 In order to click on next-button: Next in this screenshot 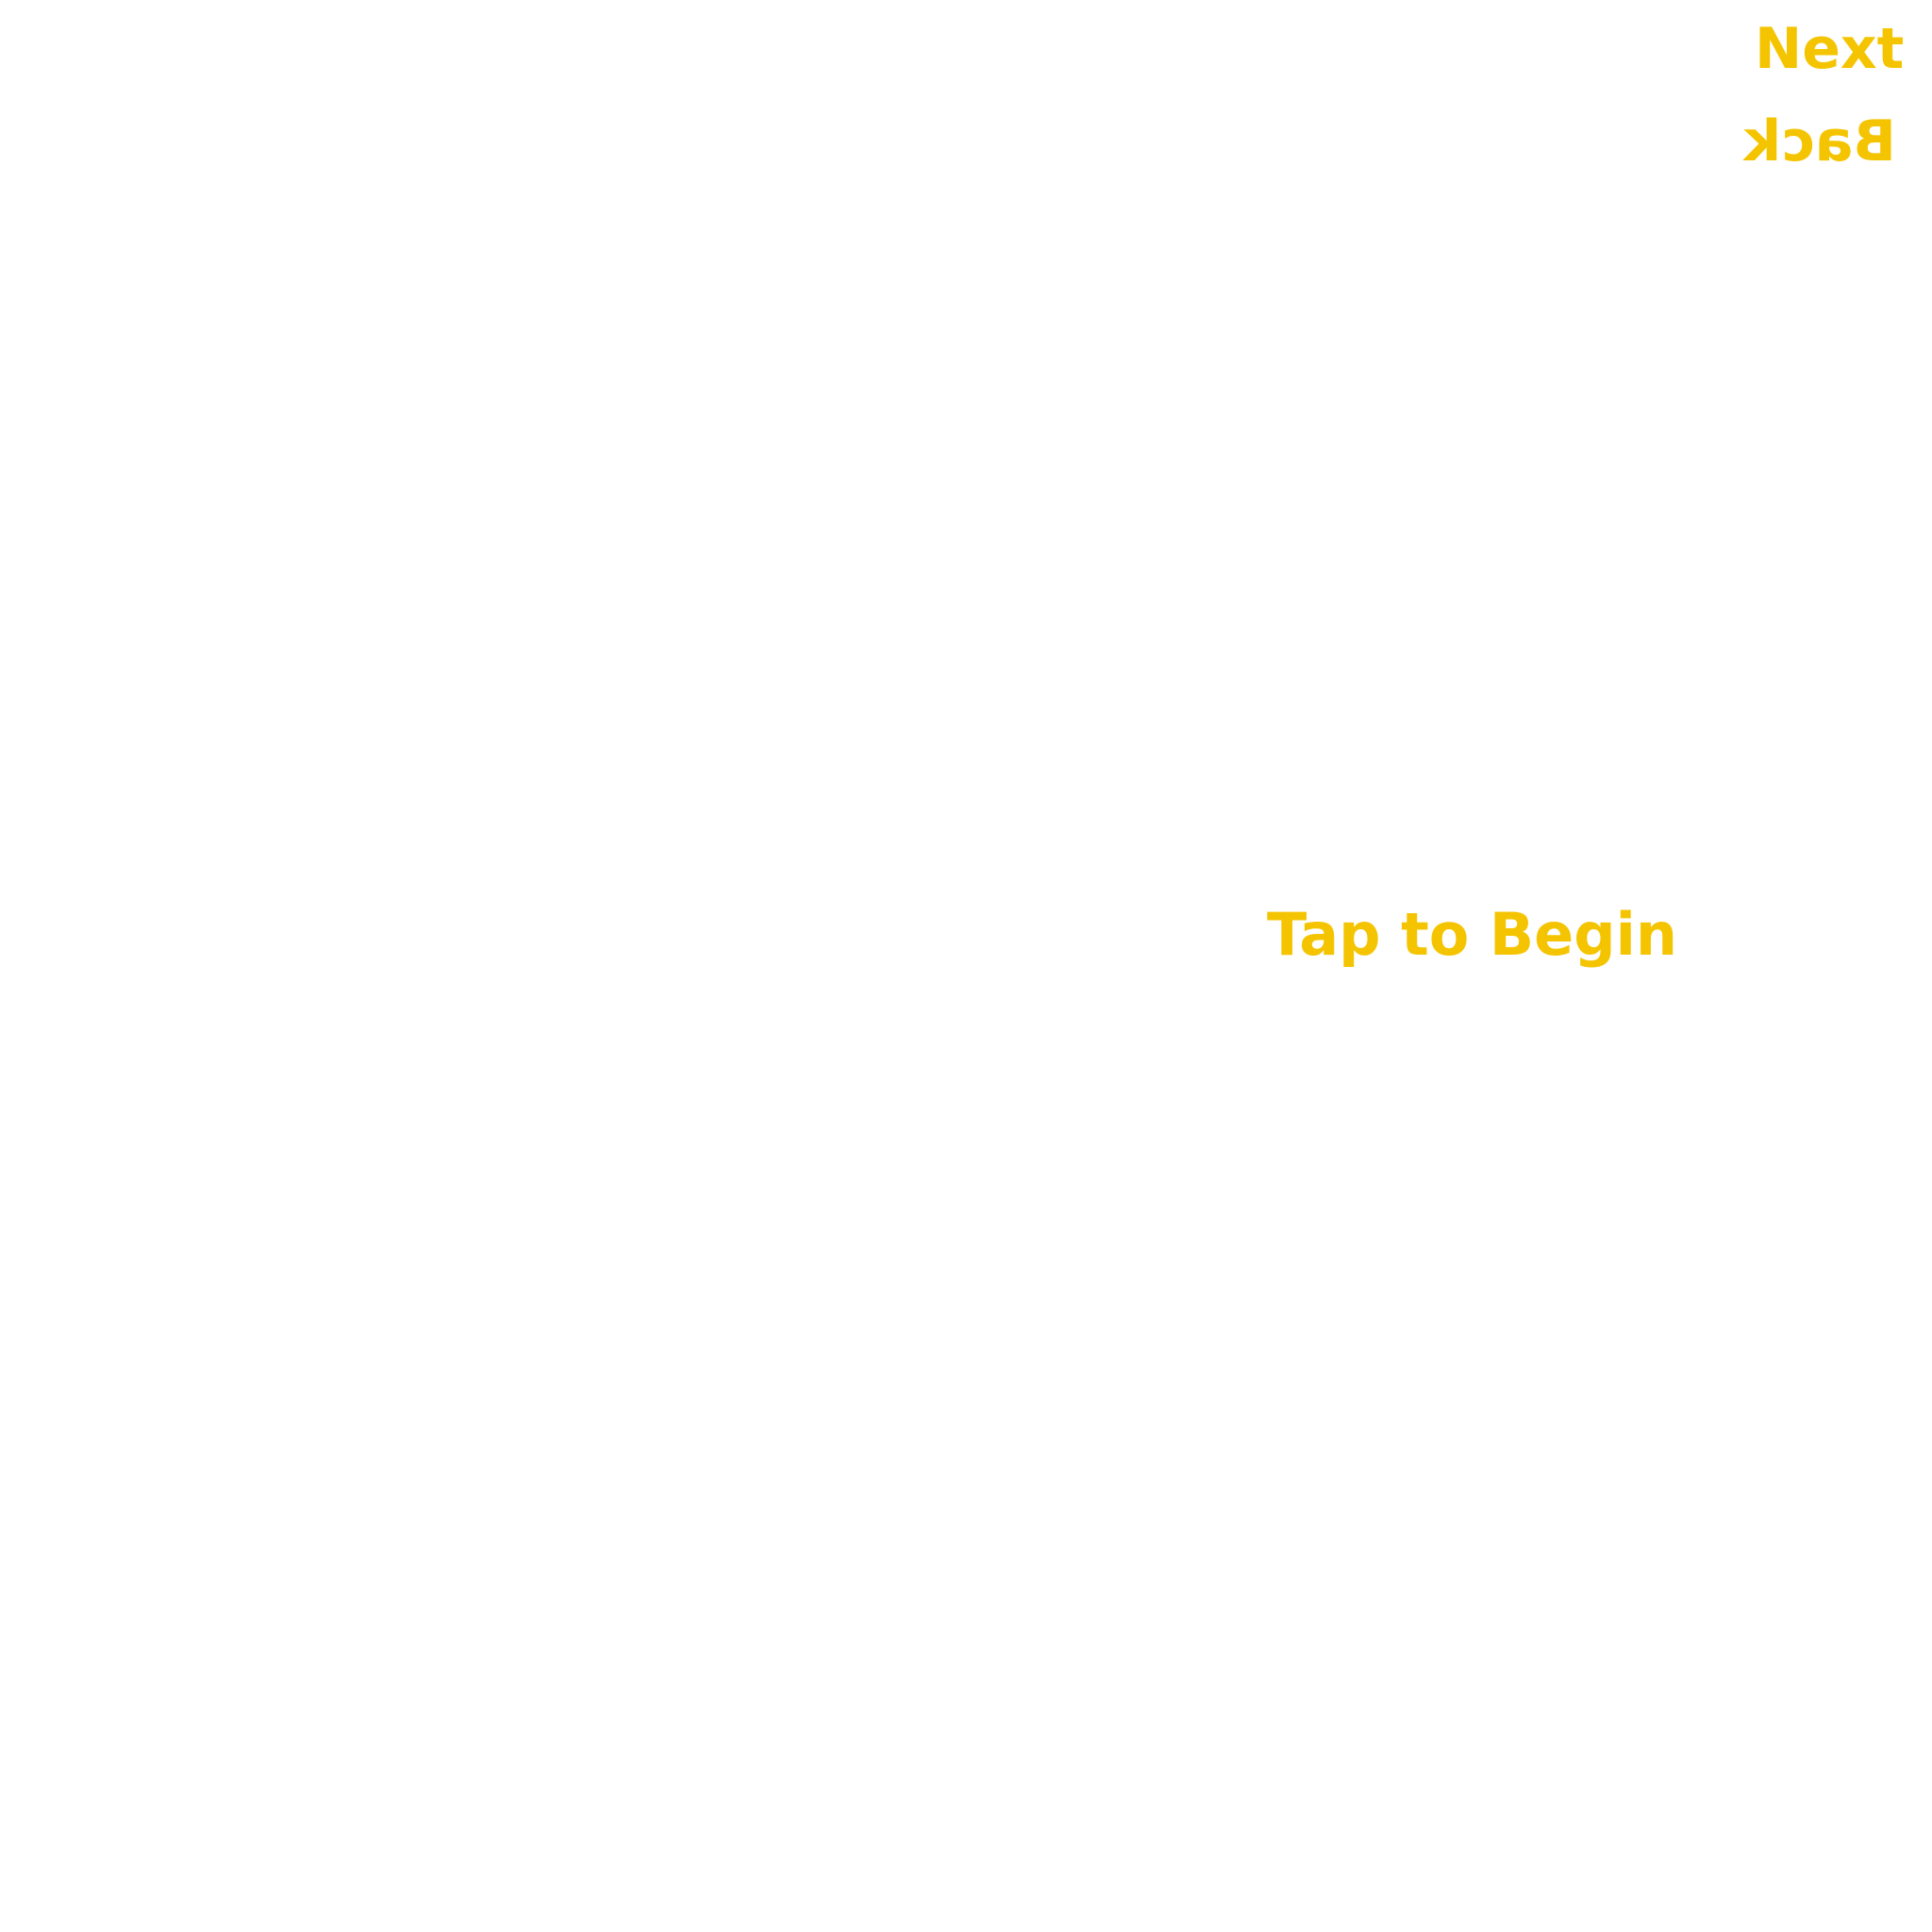, I will do `click(1830, 49)`.